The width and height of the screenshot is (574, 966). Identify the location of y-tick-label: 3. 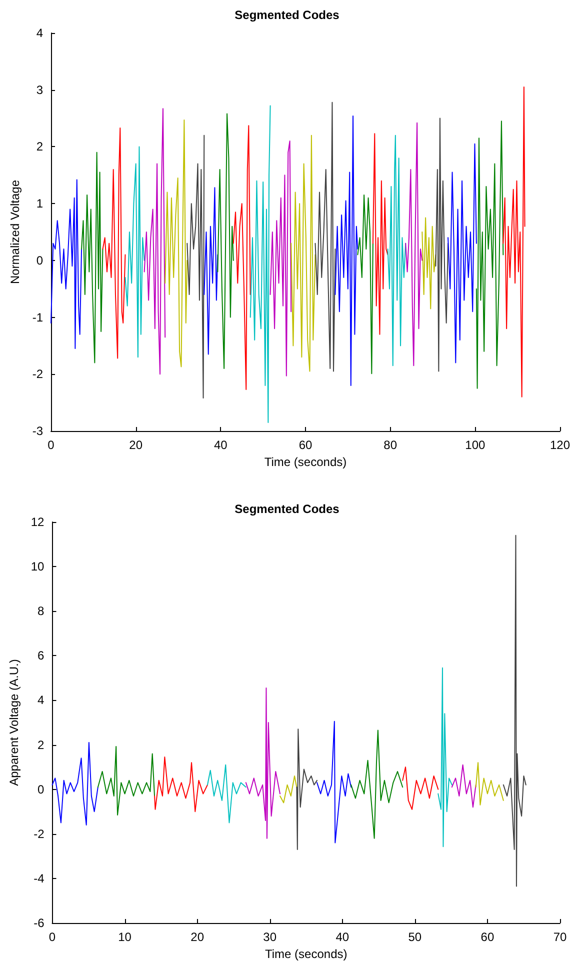
(40, 89).